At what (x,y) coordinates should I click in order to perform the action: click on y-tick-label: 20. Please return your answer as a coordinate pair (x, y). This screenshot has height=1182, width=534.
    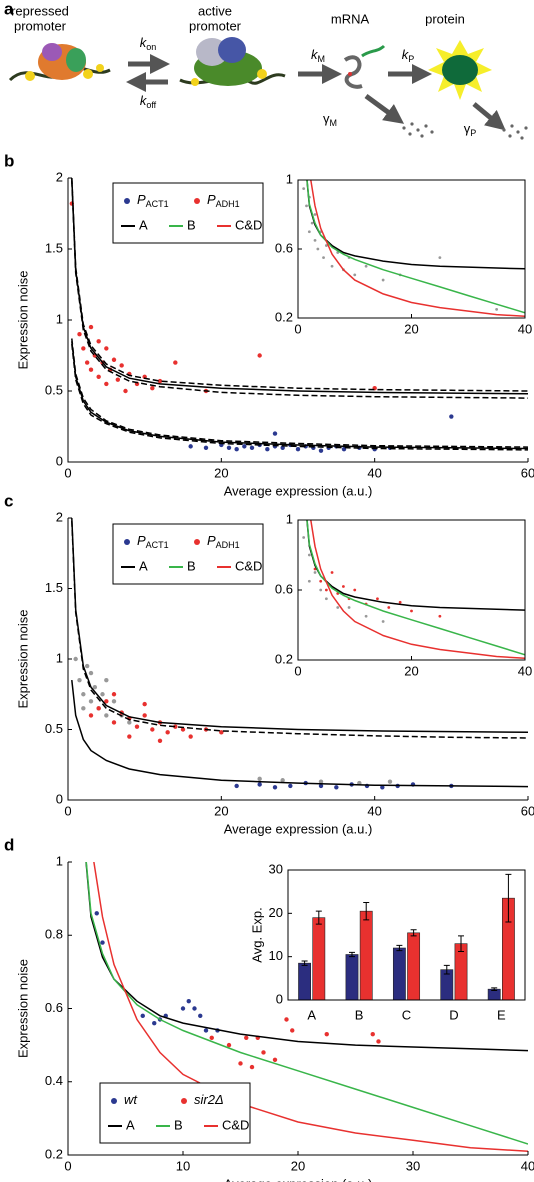
    Looking at the image, I should click on (276, 912).